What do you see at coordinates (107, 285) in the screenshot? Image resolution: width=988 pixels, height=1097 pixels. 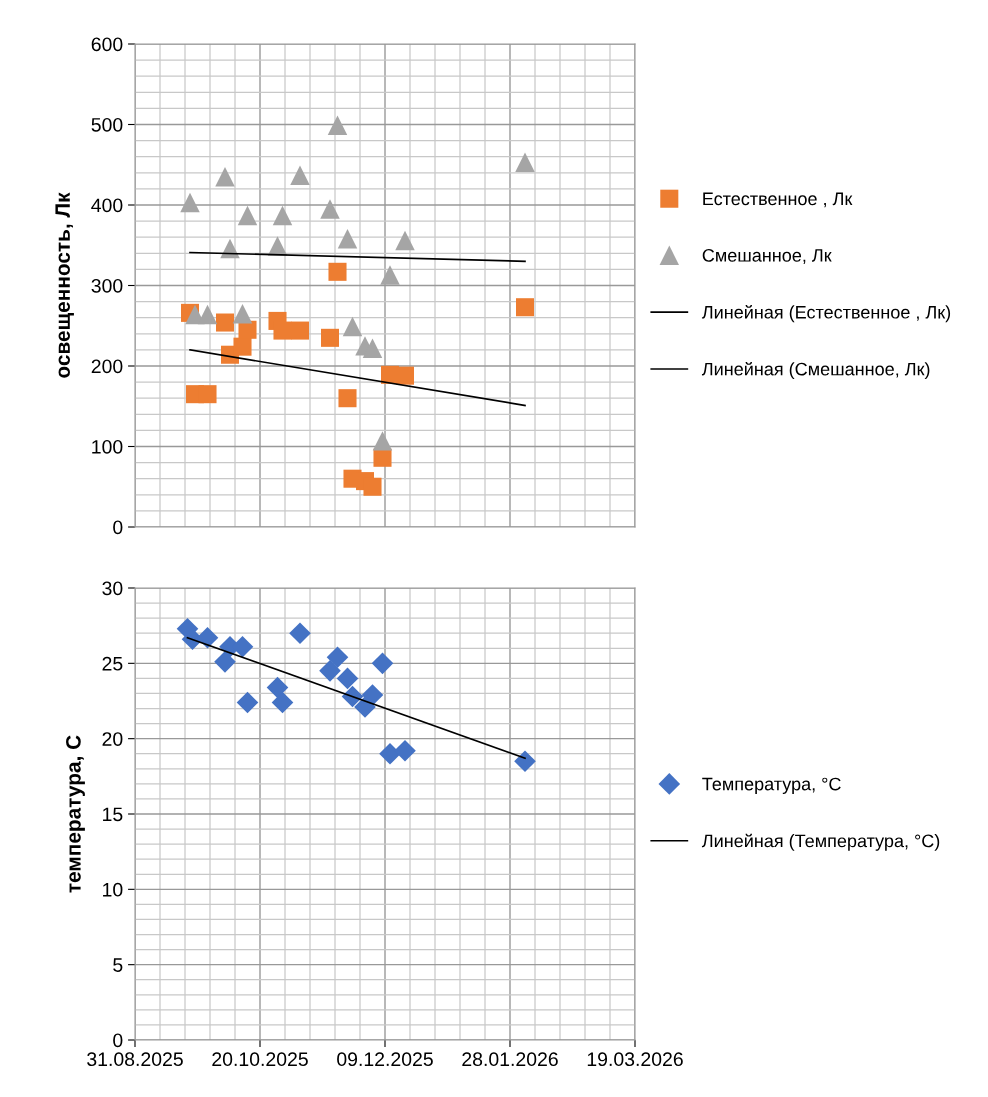 I see `y-tick-label: 300` at bounding box center [107, 285].